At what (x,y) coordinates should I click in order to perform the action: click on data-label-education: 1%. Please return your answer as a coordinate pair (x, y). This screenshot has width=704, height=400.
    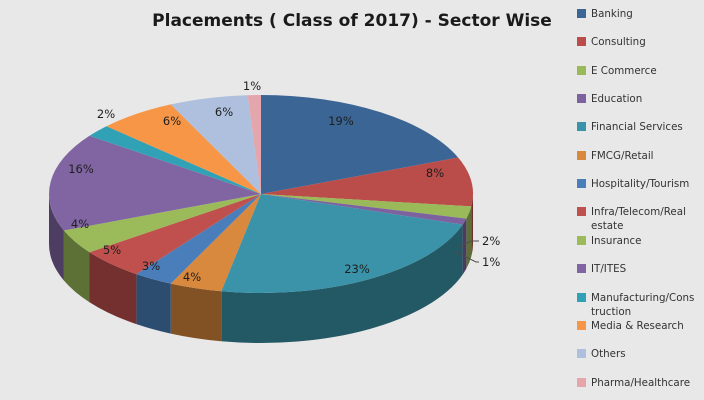
    Looking at the image, I should click on (491, 262).